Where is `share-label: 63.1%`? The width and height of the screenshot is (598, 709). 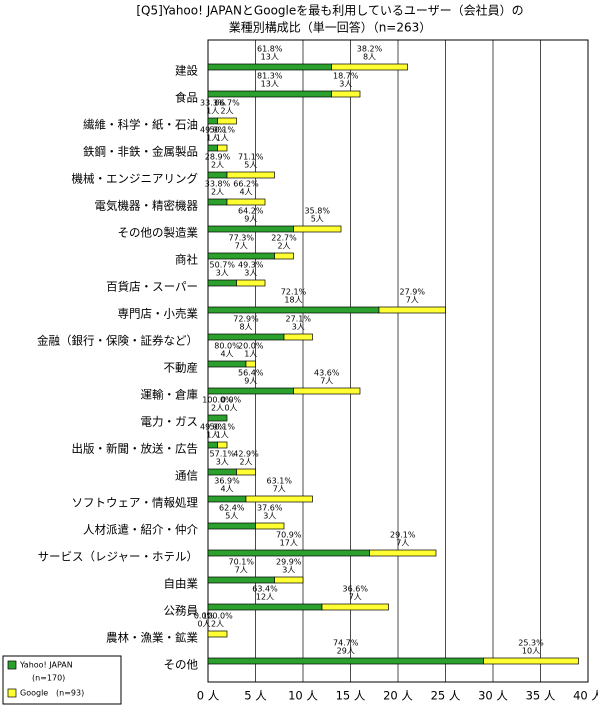
share-label: 63.1% is located at coordinates (280, 481).